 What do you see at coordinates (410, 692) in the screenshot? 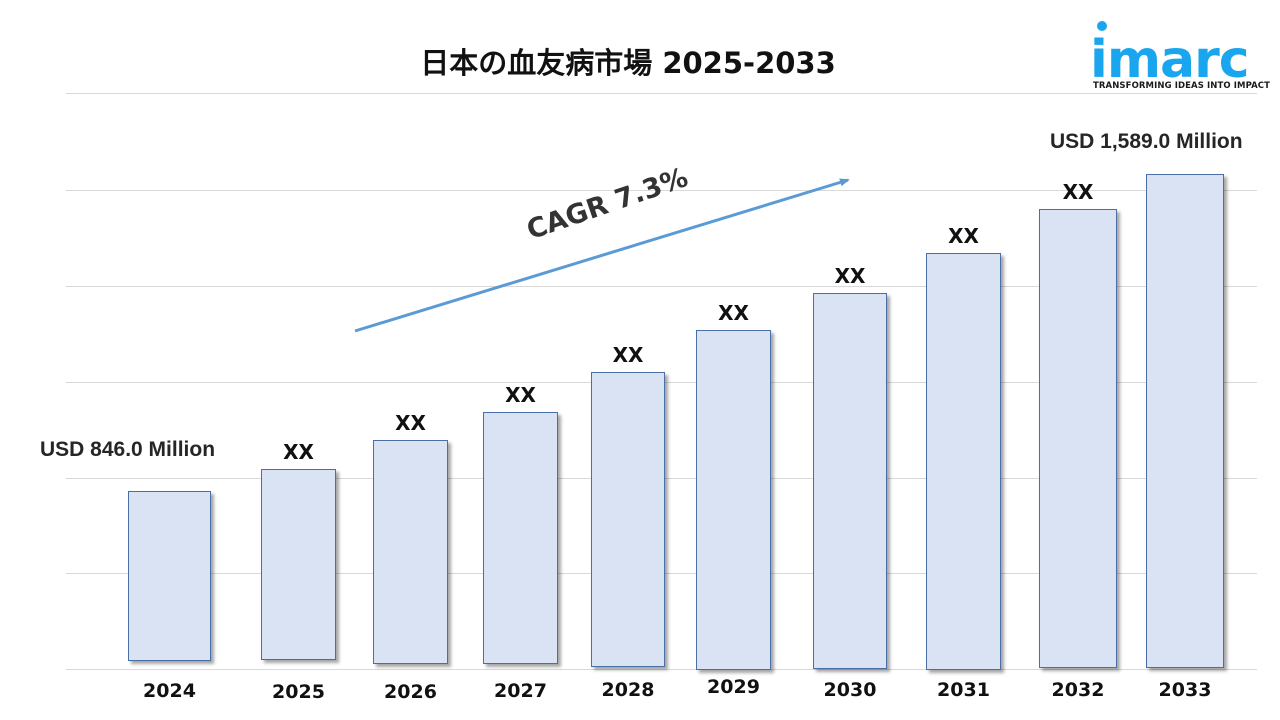
I see `x-axis-label-2026: 2026` at bounding box center [410, 692].